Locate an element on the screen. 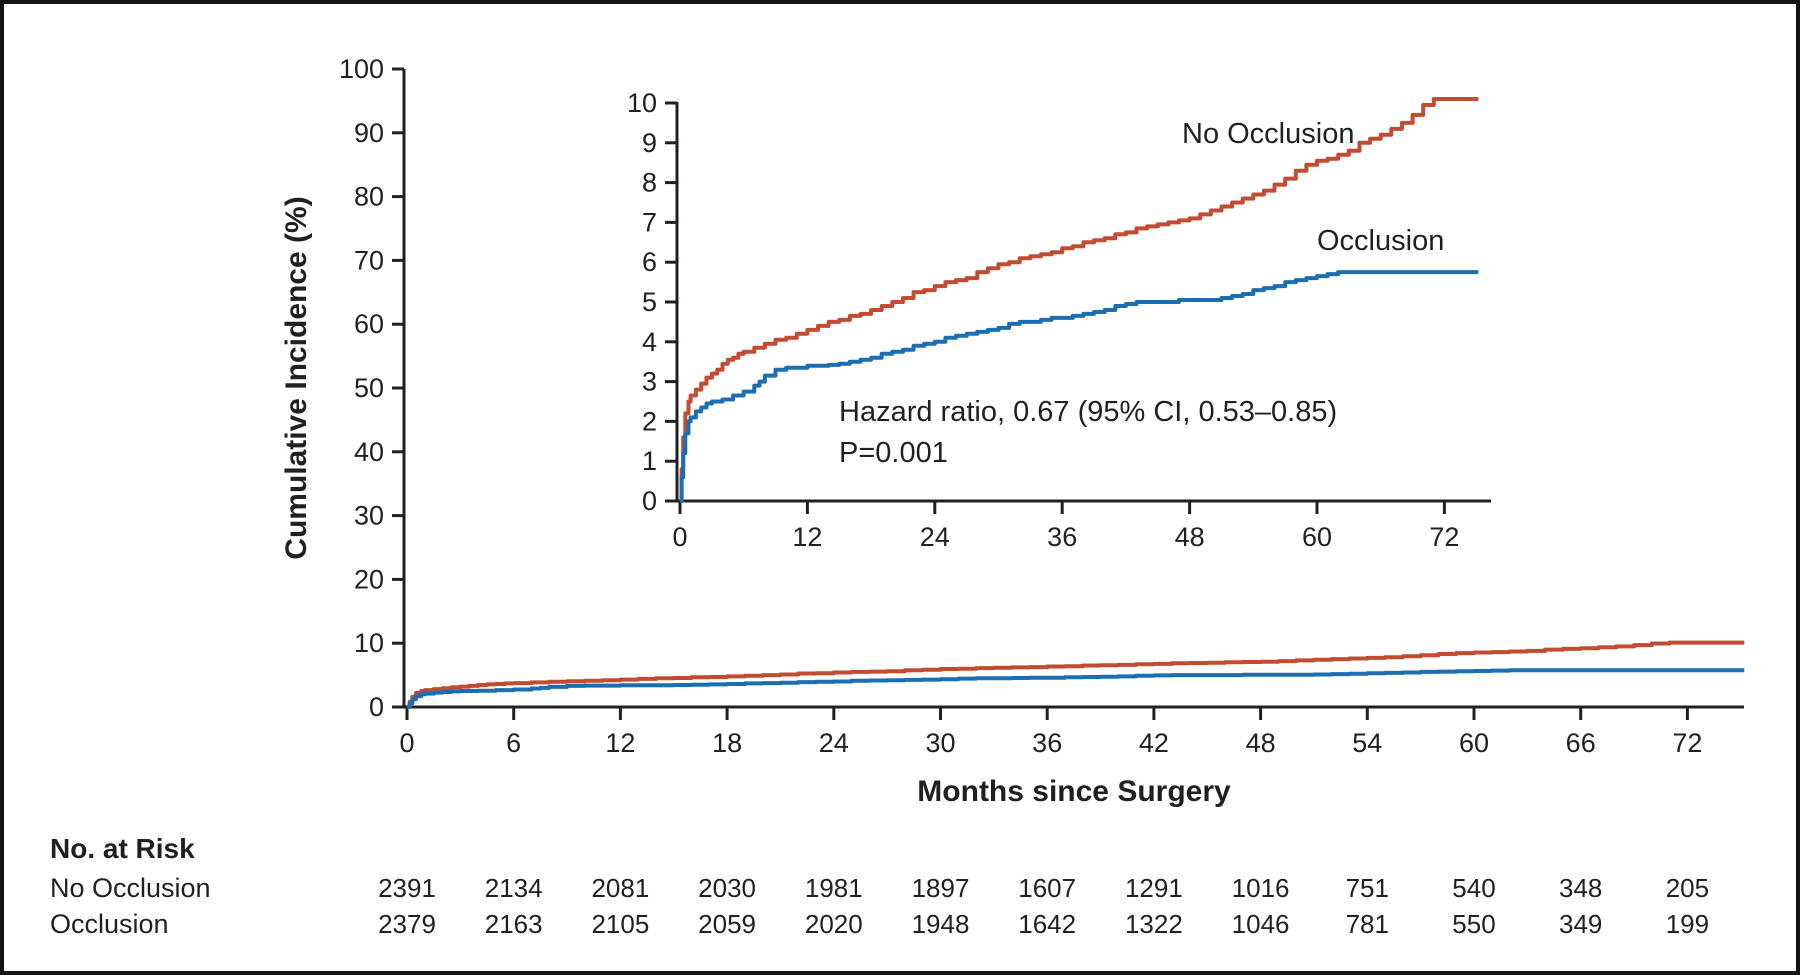  inset-y-tick-label: 1 is located at coordinates (649, 461).